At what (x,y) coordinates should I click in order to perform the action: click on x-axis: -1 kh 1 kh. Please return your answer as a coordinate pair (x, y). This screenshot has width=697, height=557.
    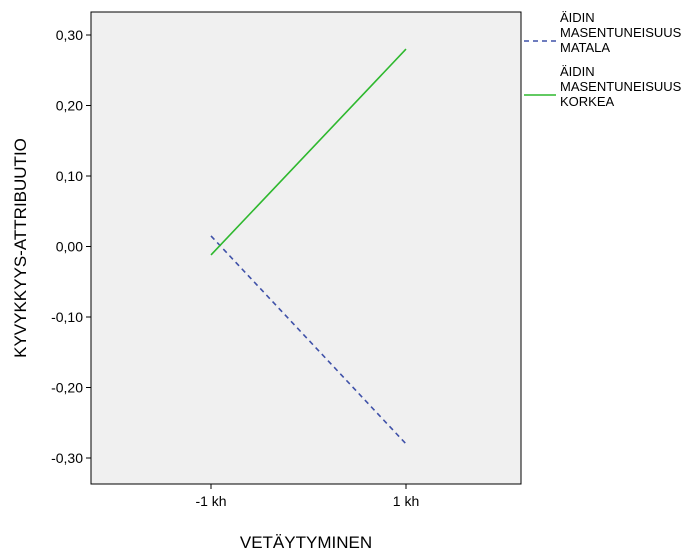
    Looking at the image, I should click on (307, 496).